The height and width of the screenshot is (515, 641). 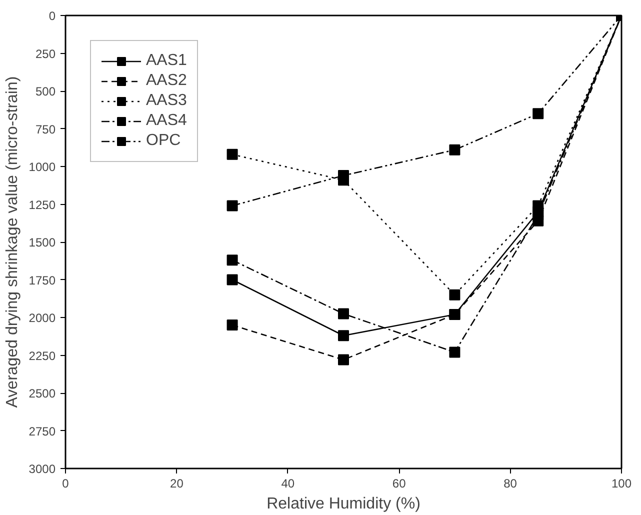 I want to click on y-tick-label: 1500, so click(x=42, y=243).